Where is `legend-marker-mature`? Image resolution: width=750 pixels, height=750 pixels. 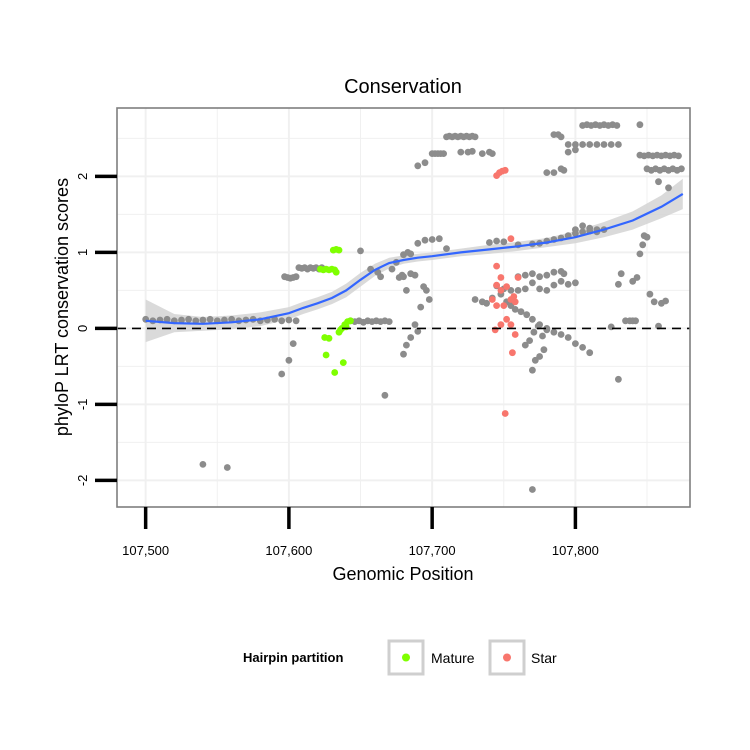
legend-marker-mature is located at coordinates (406, 657).